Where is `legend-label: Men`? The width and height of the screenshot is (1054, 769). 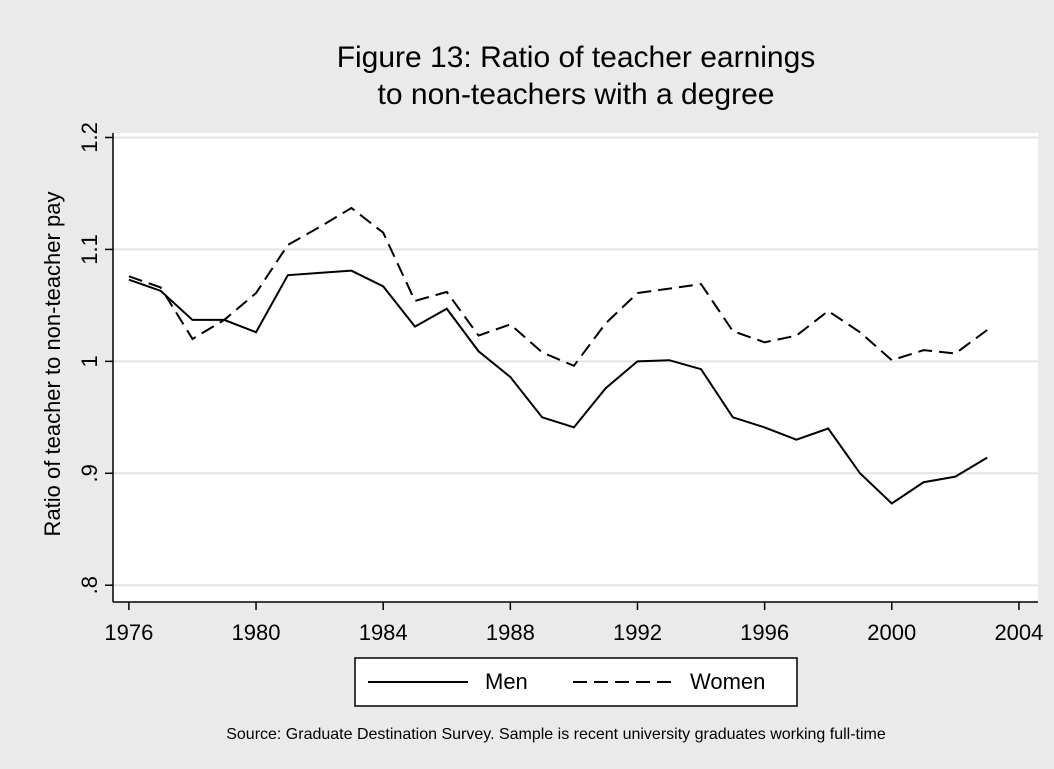 legend-label: Men is located at coordinates (506, 681).